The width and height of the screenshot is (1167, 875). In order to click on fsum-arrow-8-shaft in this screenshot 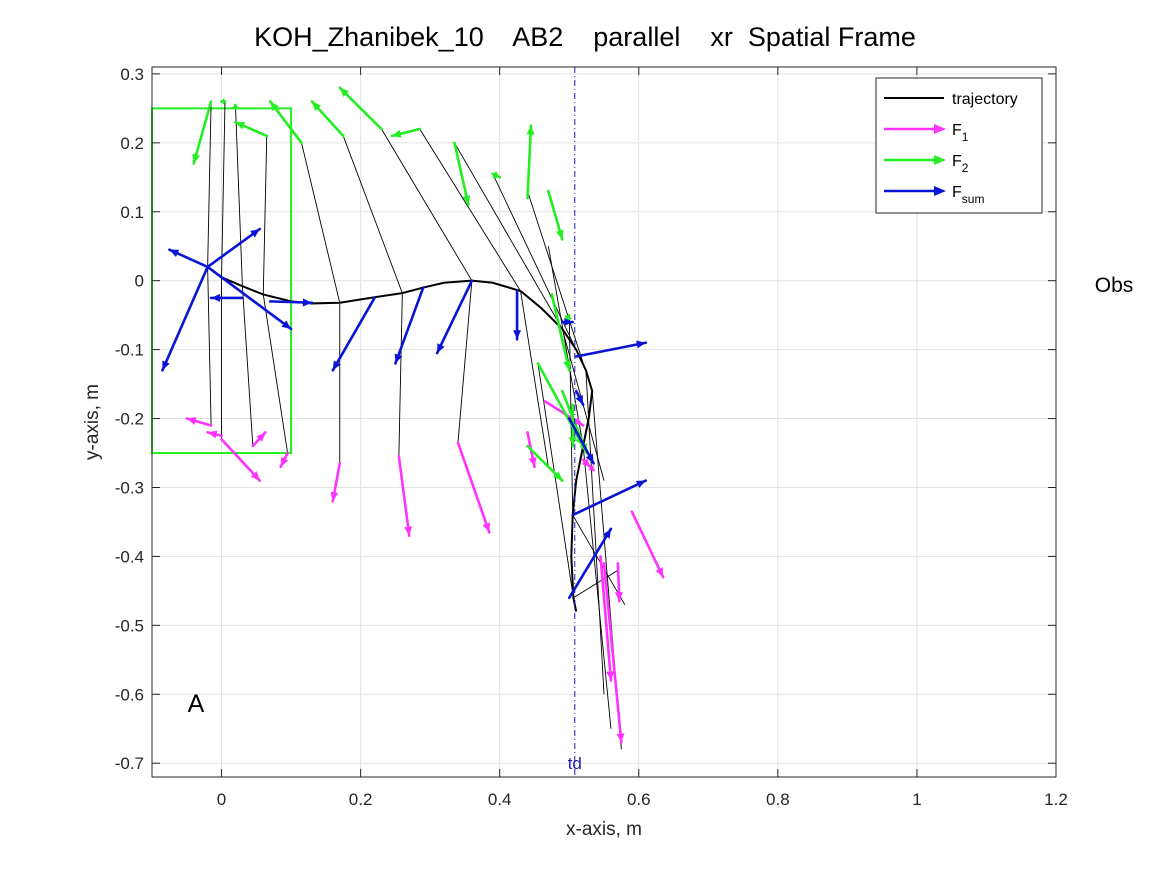, I will do `click(454, 317)`.